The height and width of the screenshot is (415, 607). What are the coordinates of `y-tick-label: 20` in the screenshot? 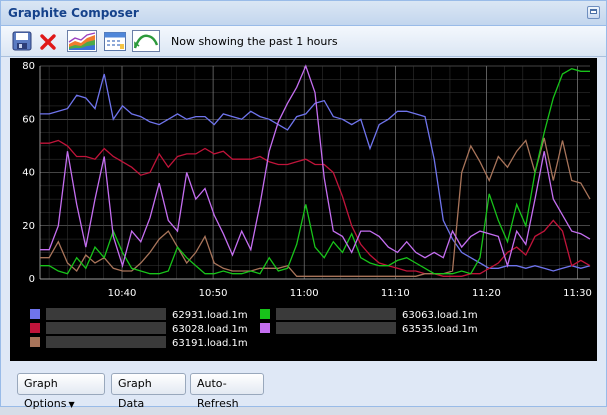 It's located at (28, 226).